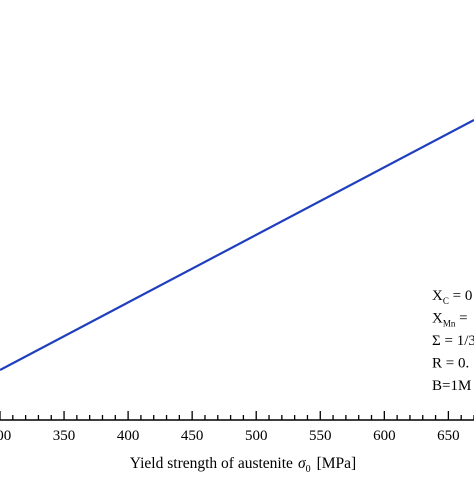 Image resolution: width=474 pixels, height=479 pixels. I want to click on annotation-line-4: B=1M, so click(451, 386).